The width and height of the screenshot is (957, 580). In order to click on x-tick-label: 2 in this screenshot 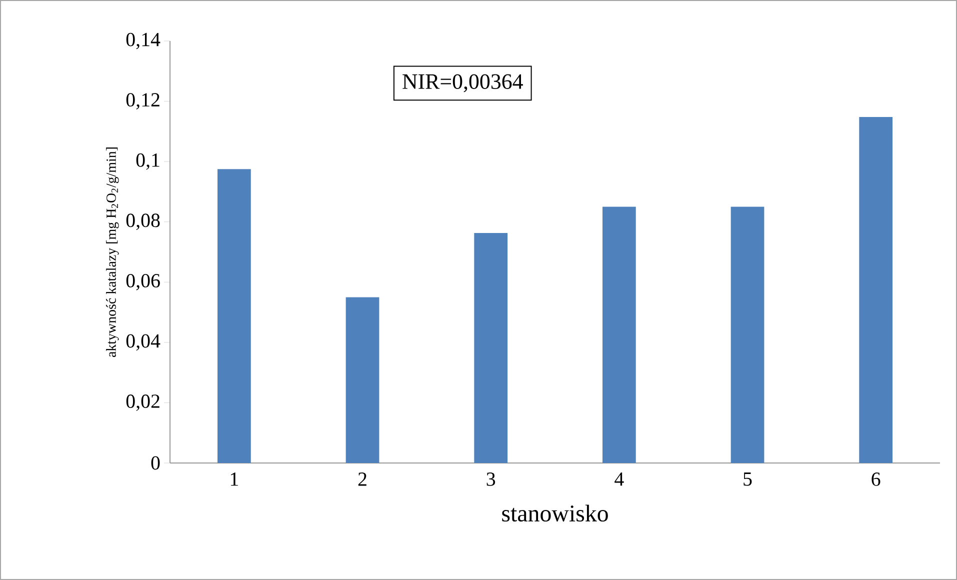, I will do `click(362, 479)`.